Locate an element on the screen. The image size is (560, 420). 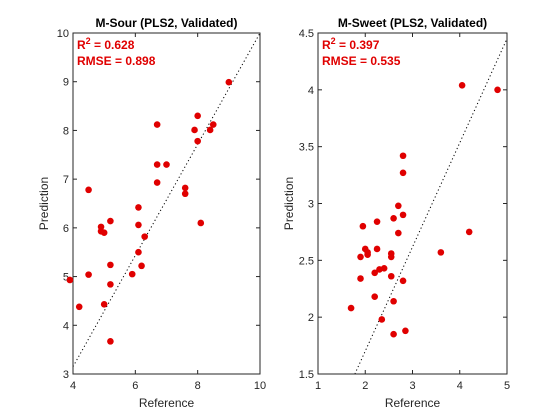
x-tick-label: 1 is located at coordinates (318, 386).